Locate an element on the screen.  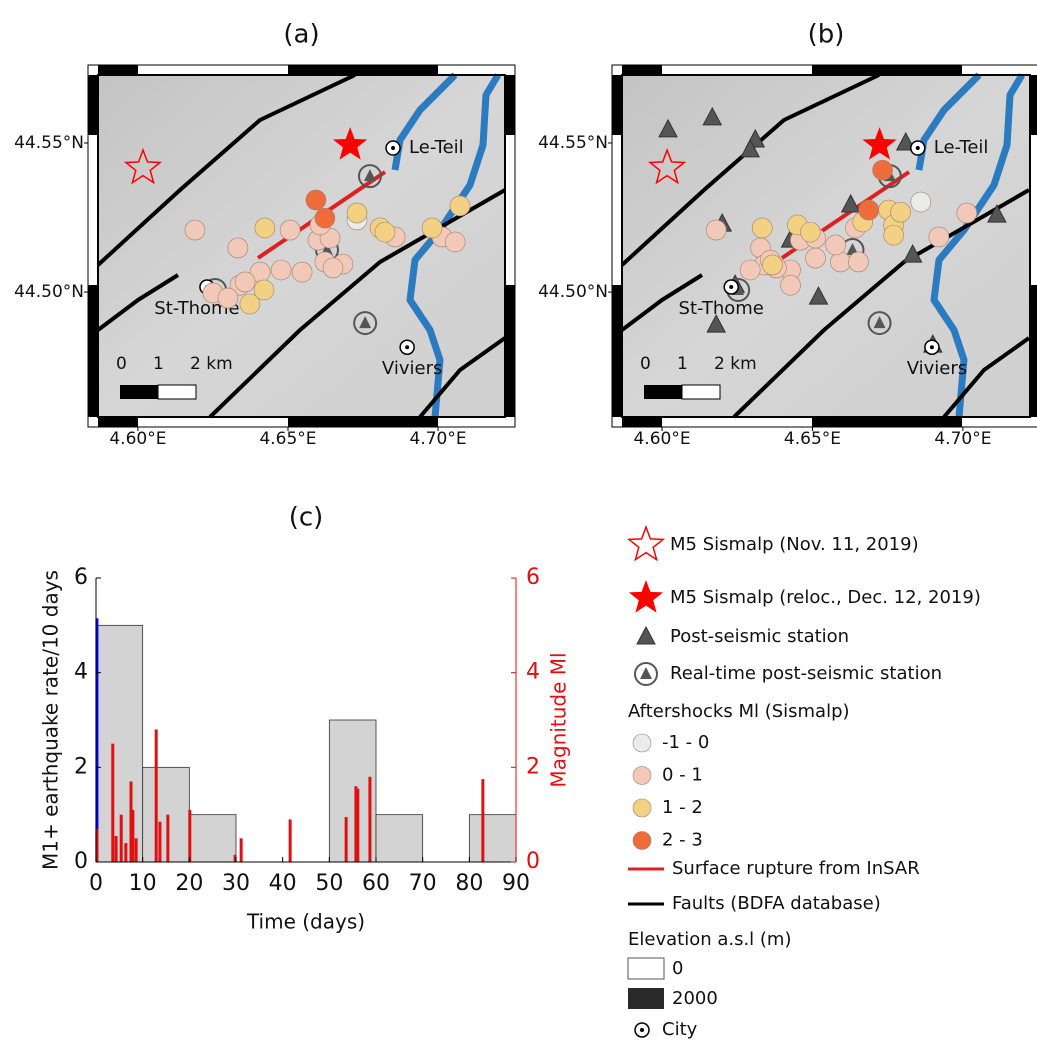
legend-label: City is located at coordinates (680, 1029).